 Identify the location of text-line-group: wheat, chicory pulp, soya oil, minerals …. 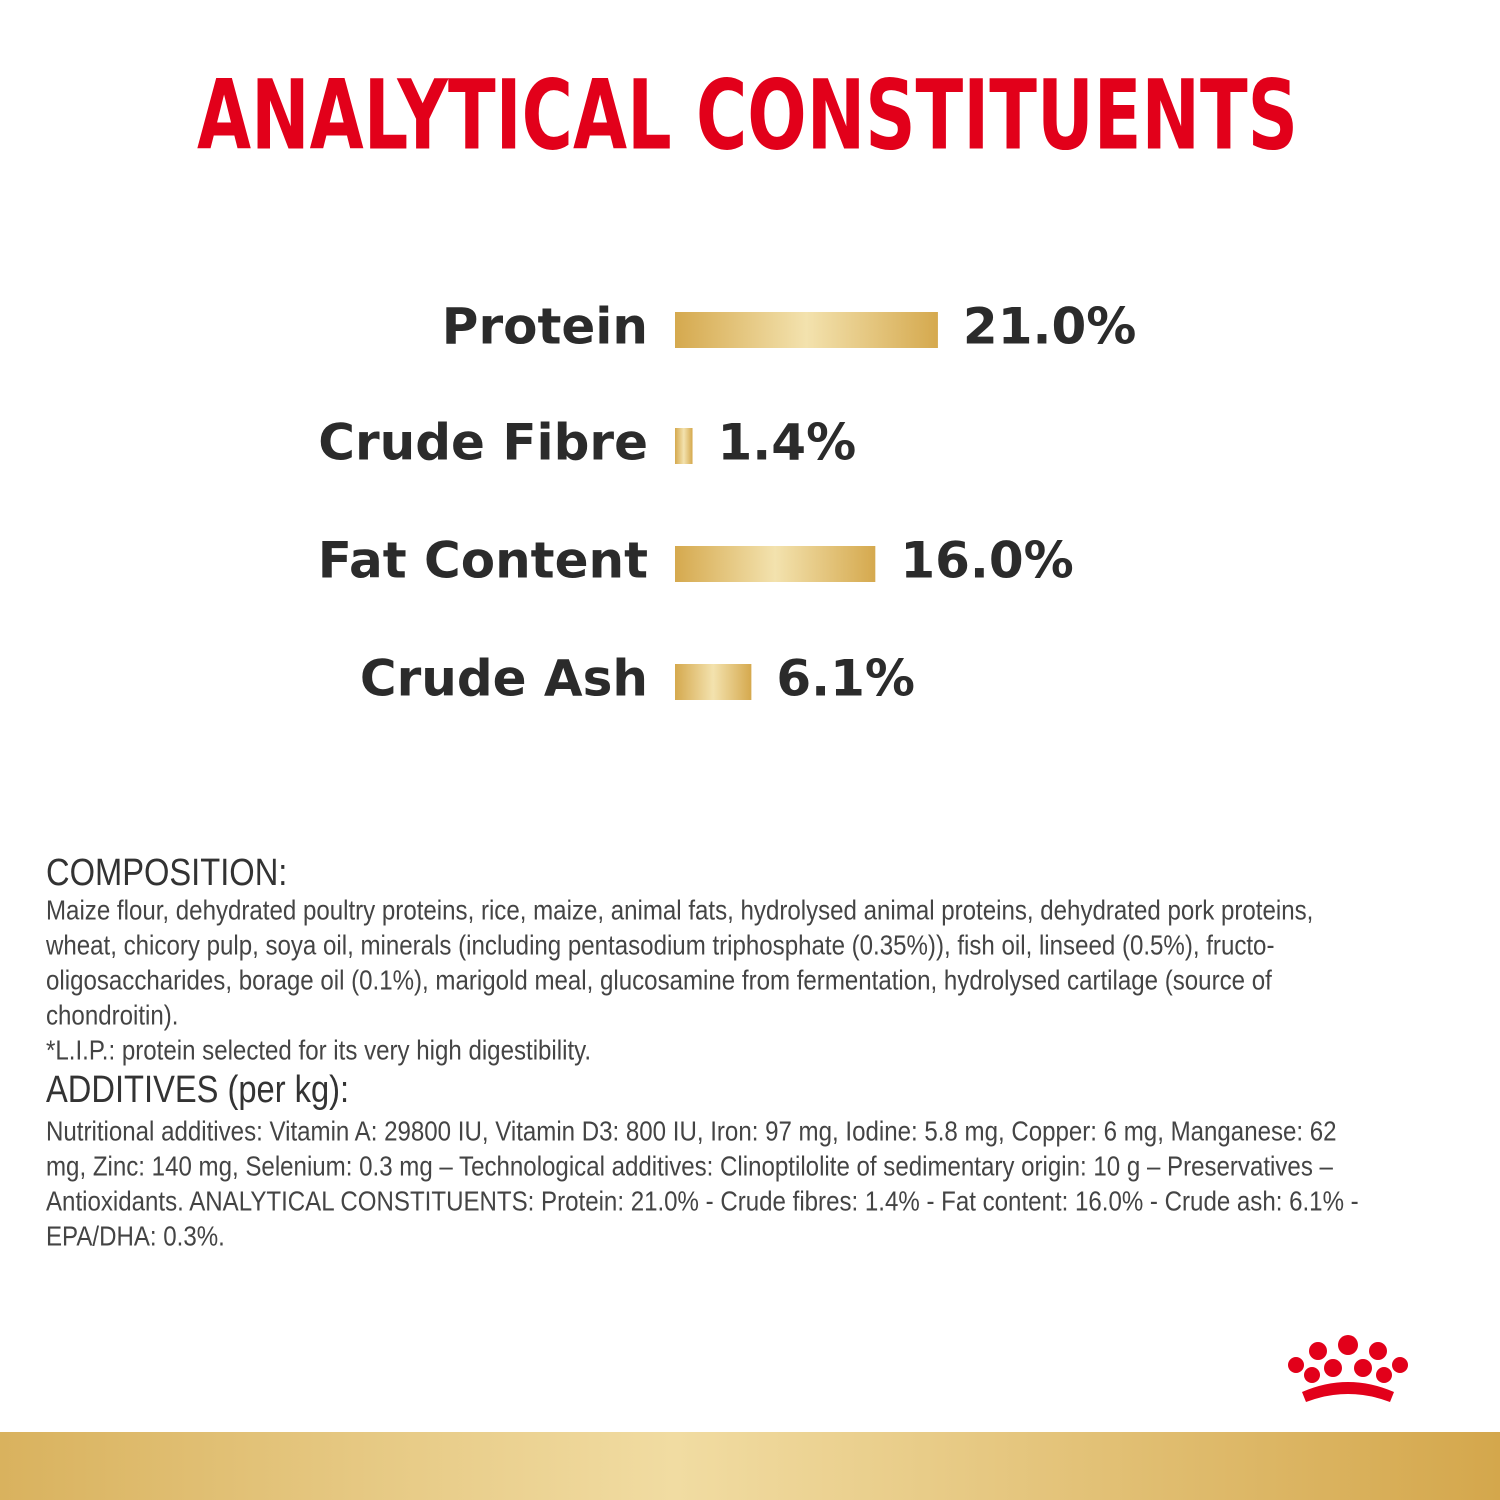
(659, 945).